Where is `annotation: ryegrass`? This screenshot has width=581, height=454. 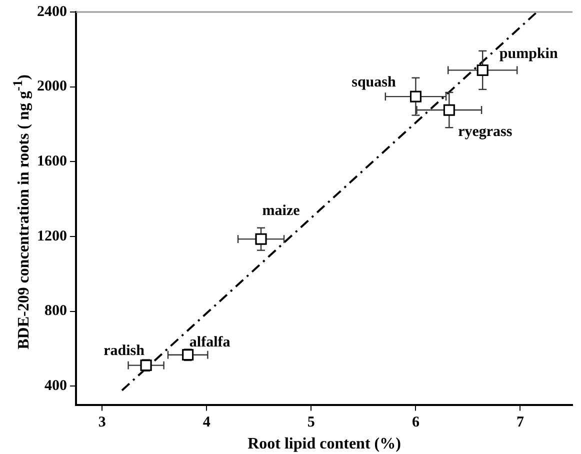 annotation: ryegrass is located at coordinates (485, 132).